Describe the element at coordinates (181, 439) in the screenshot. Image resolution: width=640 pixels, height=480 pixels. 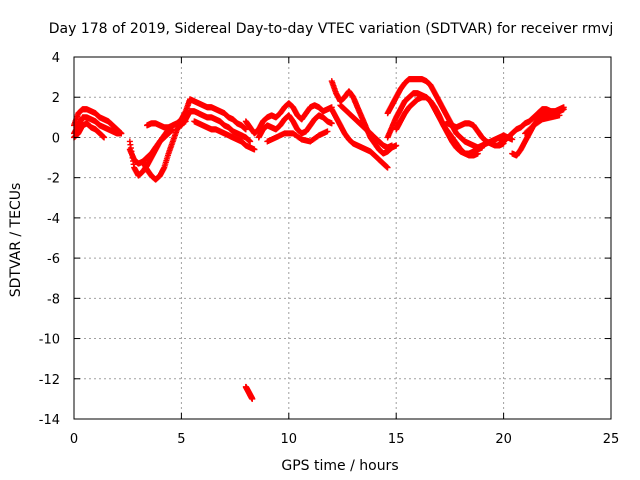
I see `x-tick-label: 5` at that location.